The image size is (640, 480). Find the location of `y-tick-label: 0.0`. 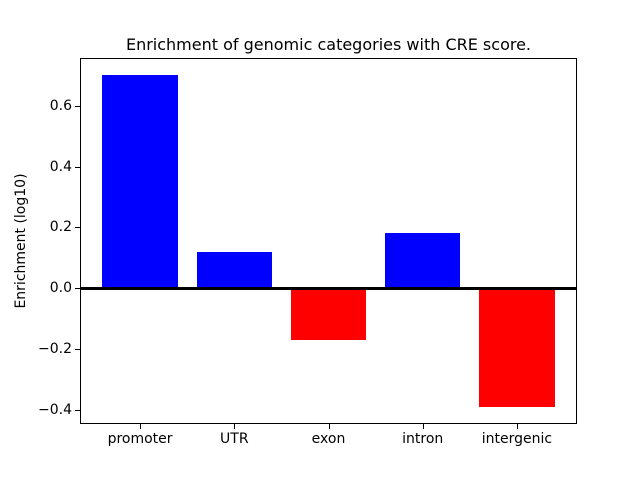

y-tick-label: 0.0 is located at coordinates (60, 288).